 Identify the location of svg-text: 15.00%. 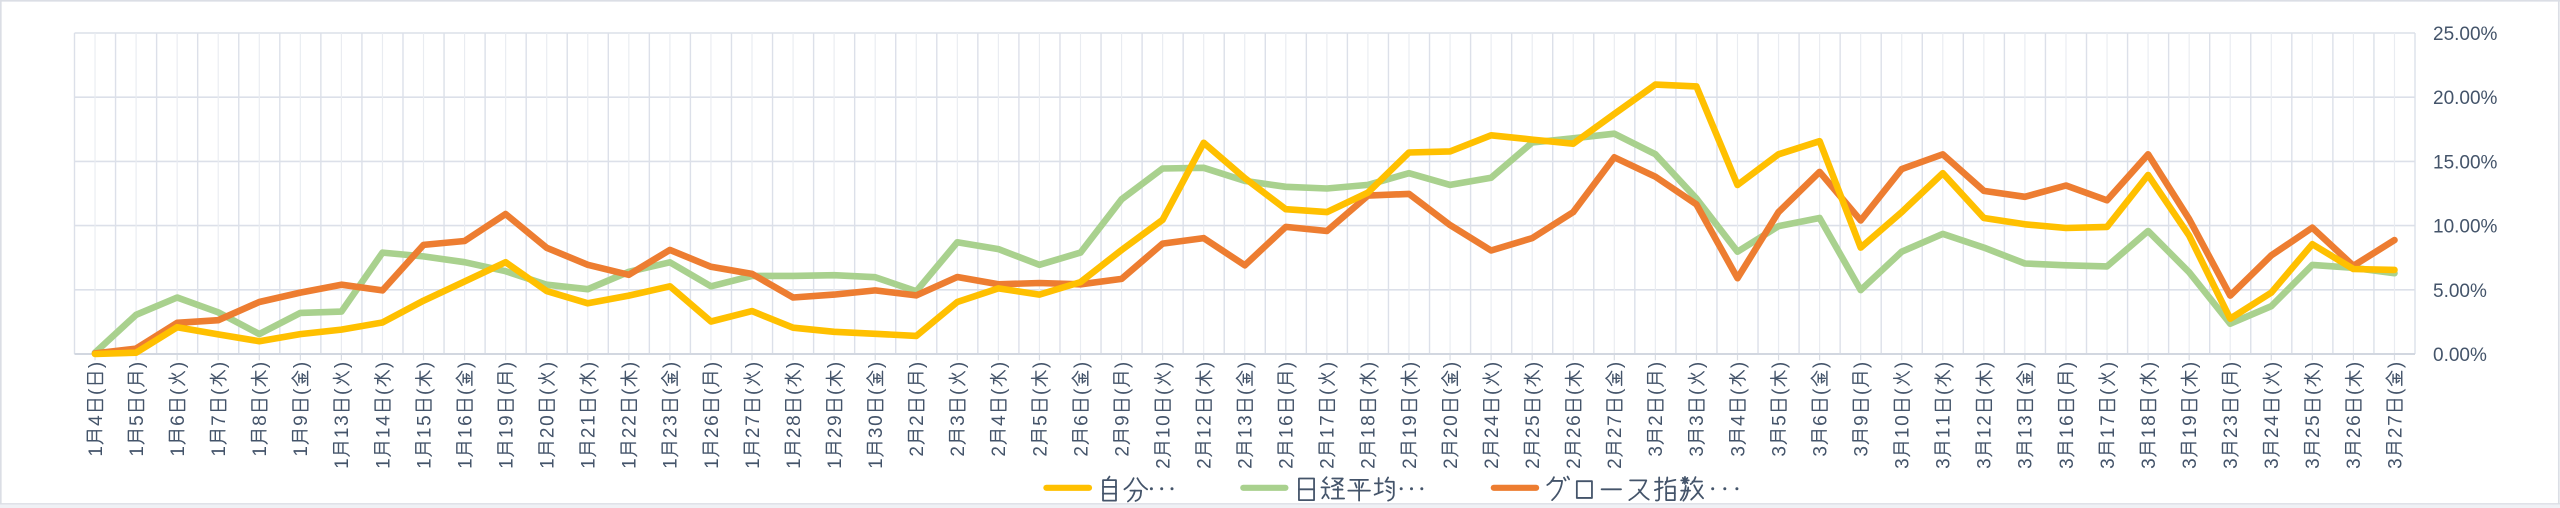
(2465, 162).